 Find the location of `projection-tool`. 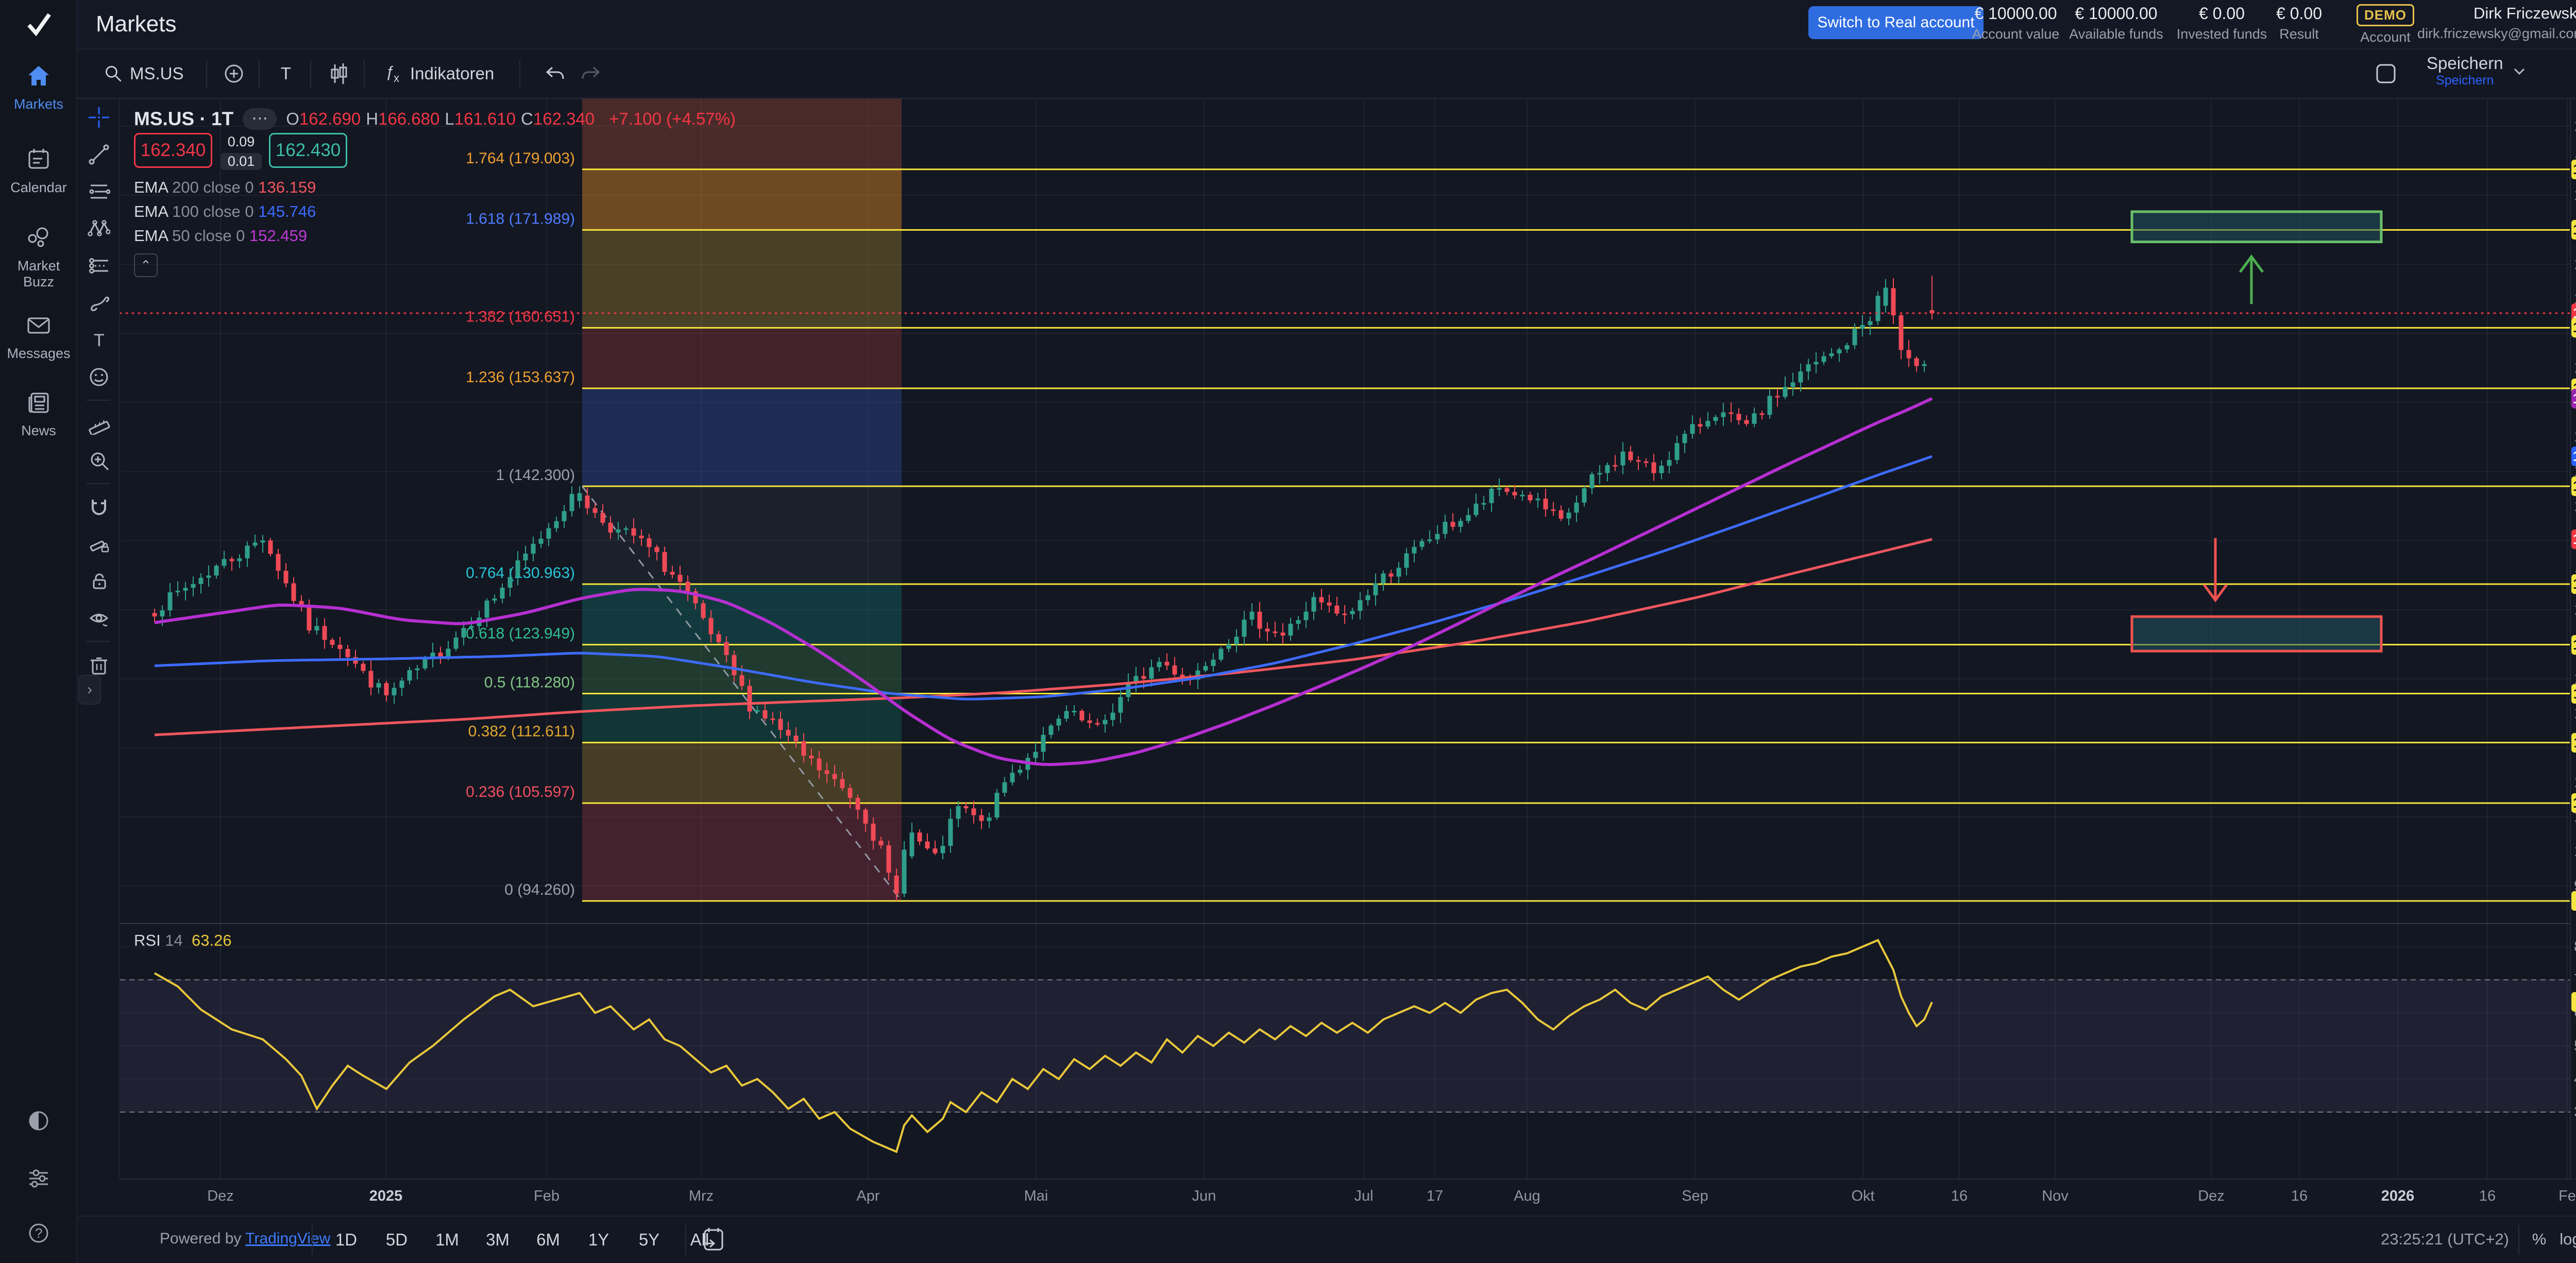

projection-tool is located at coordinates (98, 265).